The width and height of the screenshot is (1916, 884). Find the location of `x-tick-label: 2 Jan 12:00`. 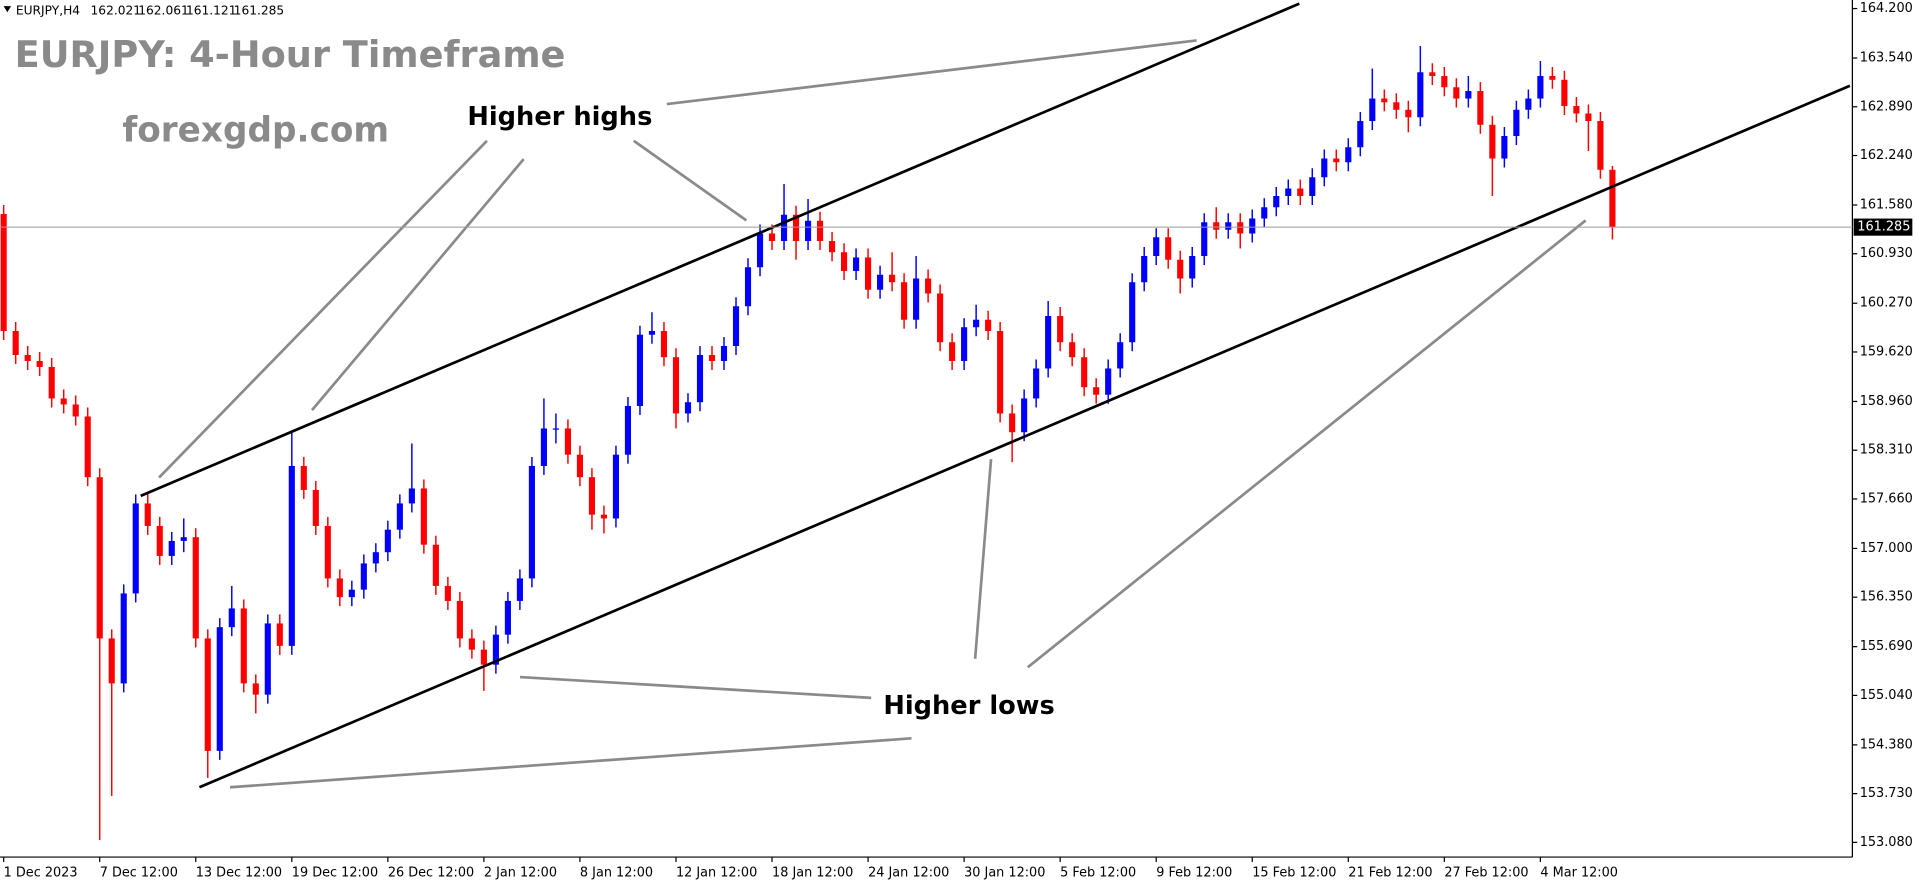

x-tick-label: 2 Jan 12:00 is located at coordinates (520, 872).